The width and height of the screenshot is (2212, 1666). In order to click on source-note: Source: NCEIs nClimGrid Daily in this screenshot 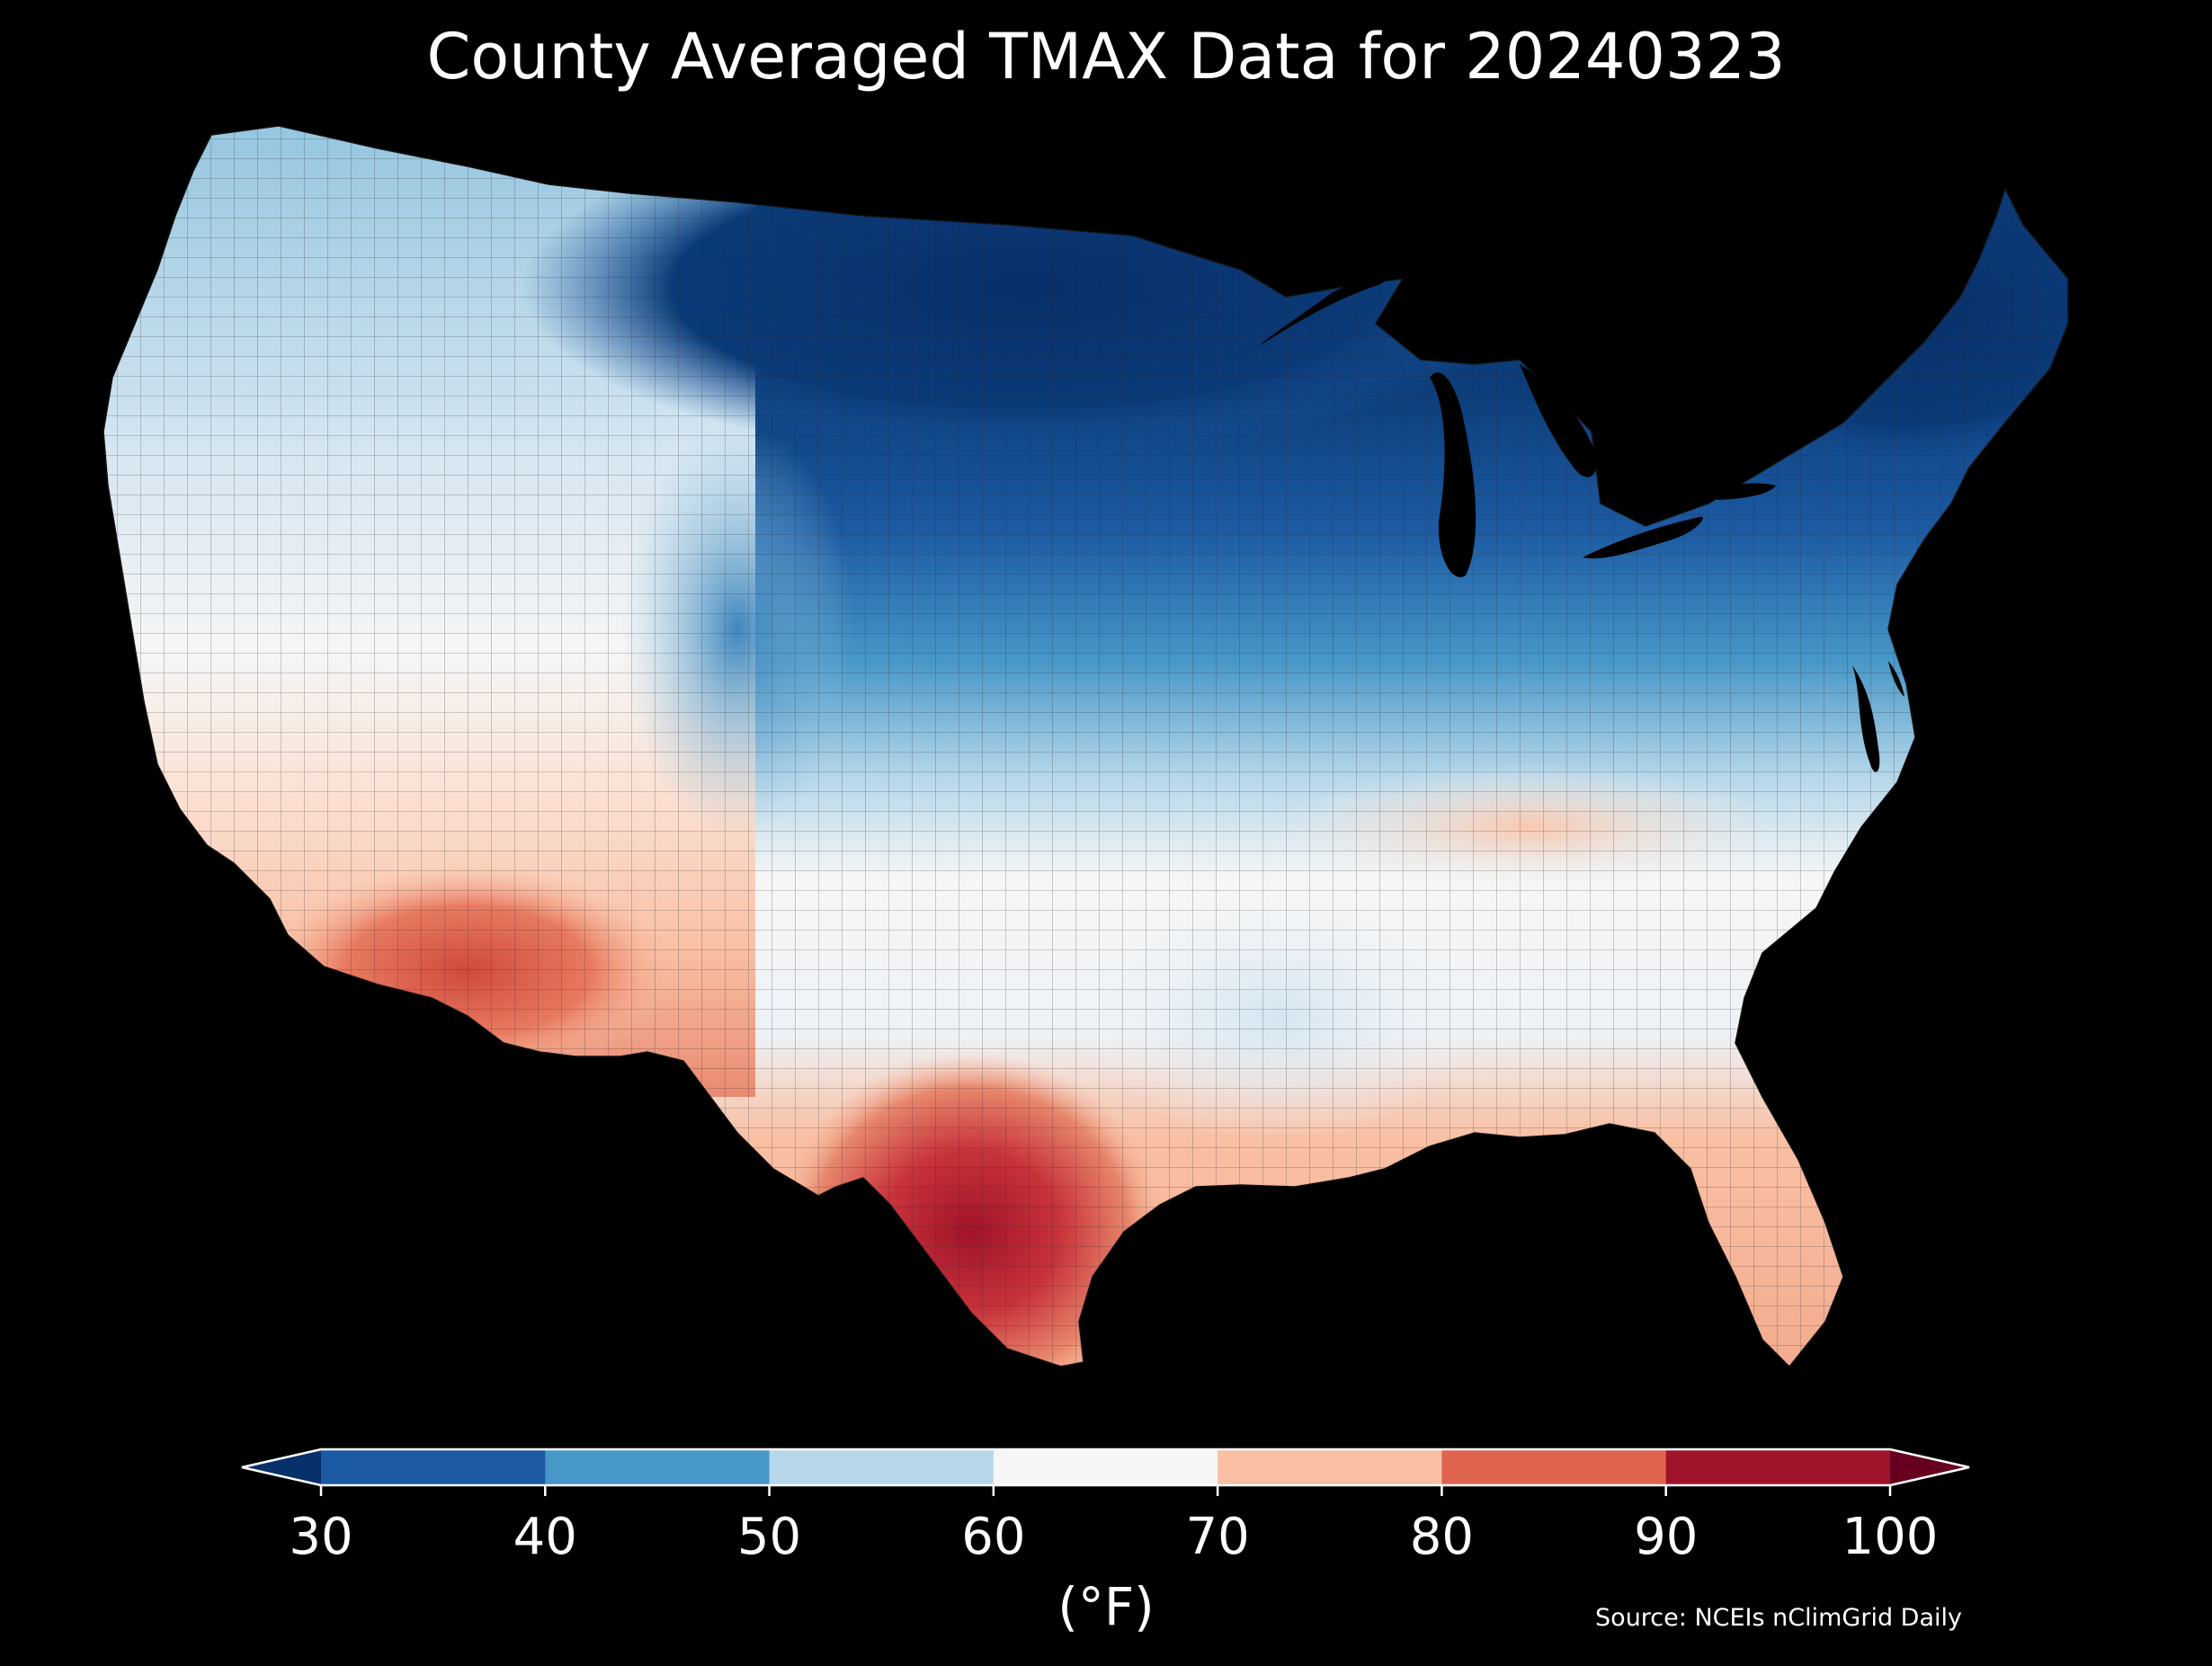, I will do `click(1778, 1618)`.